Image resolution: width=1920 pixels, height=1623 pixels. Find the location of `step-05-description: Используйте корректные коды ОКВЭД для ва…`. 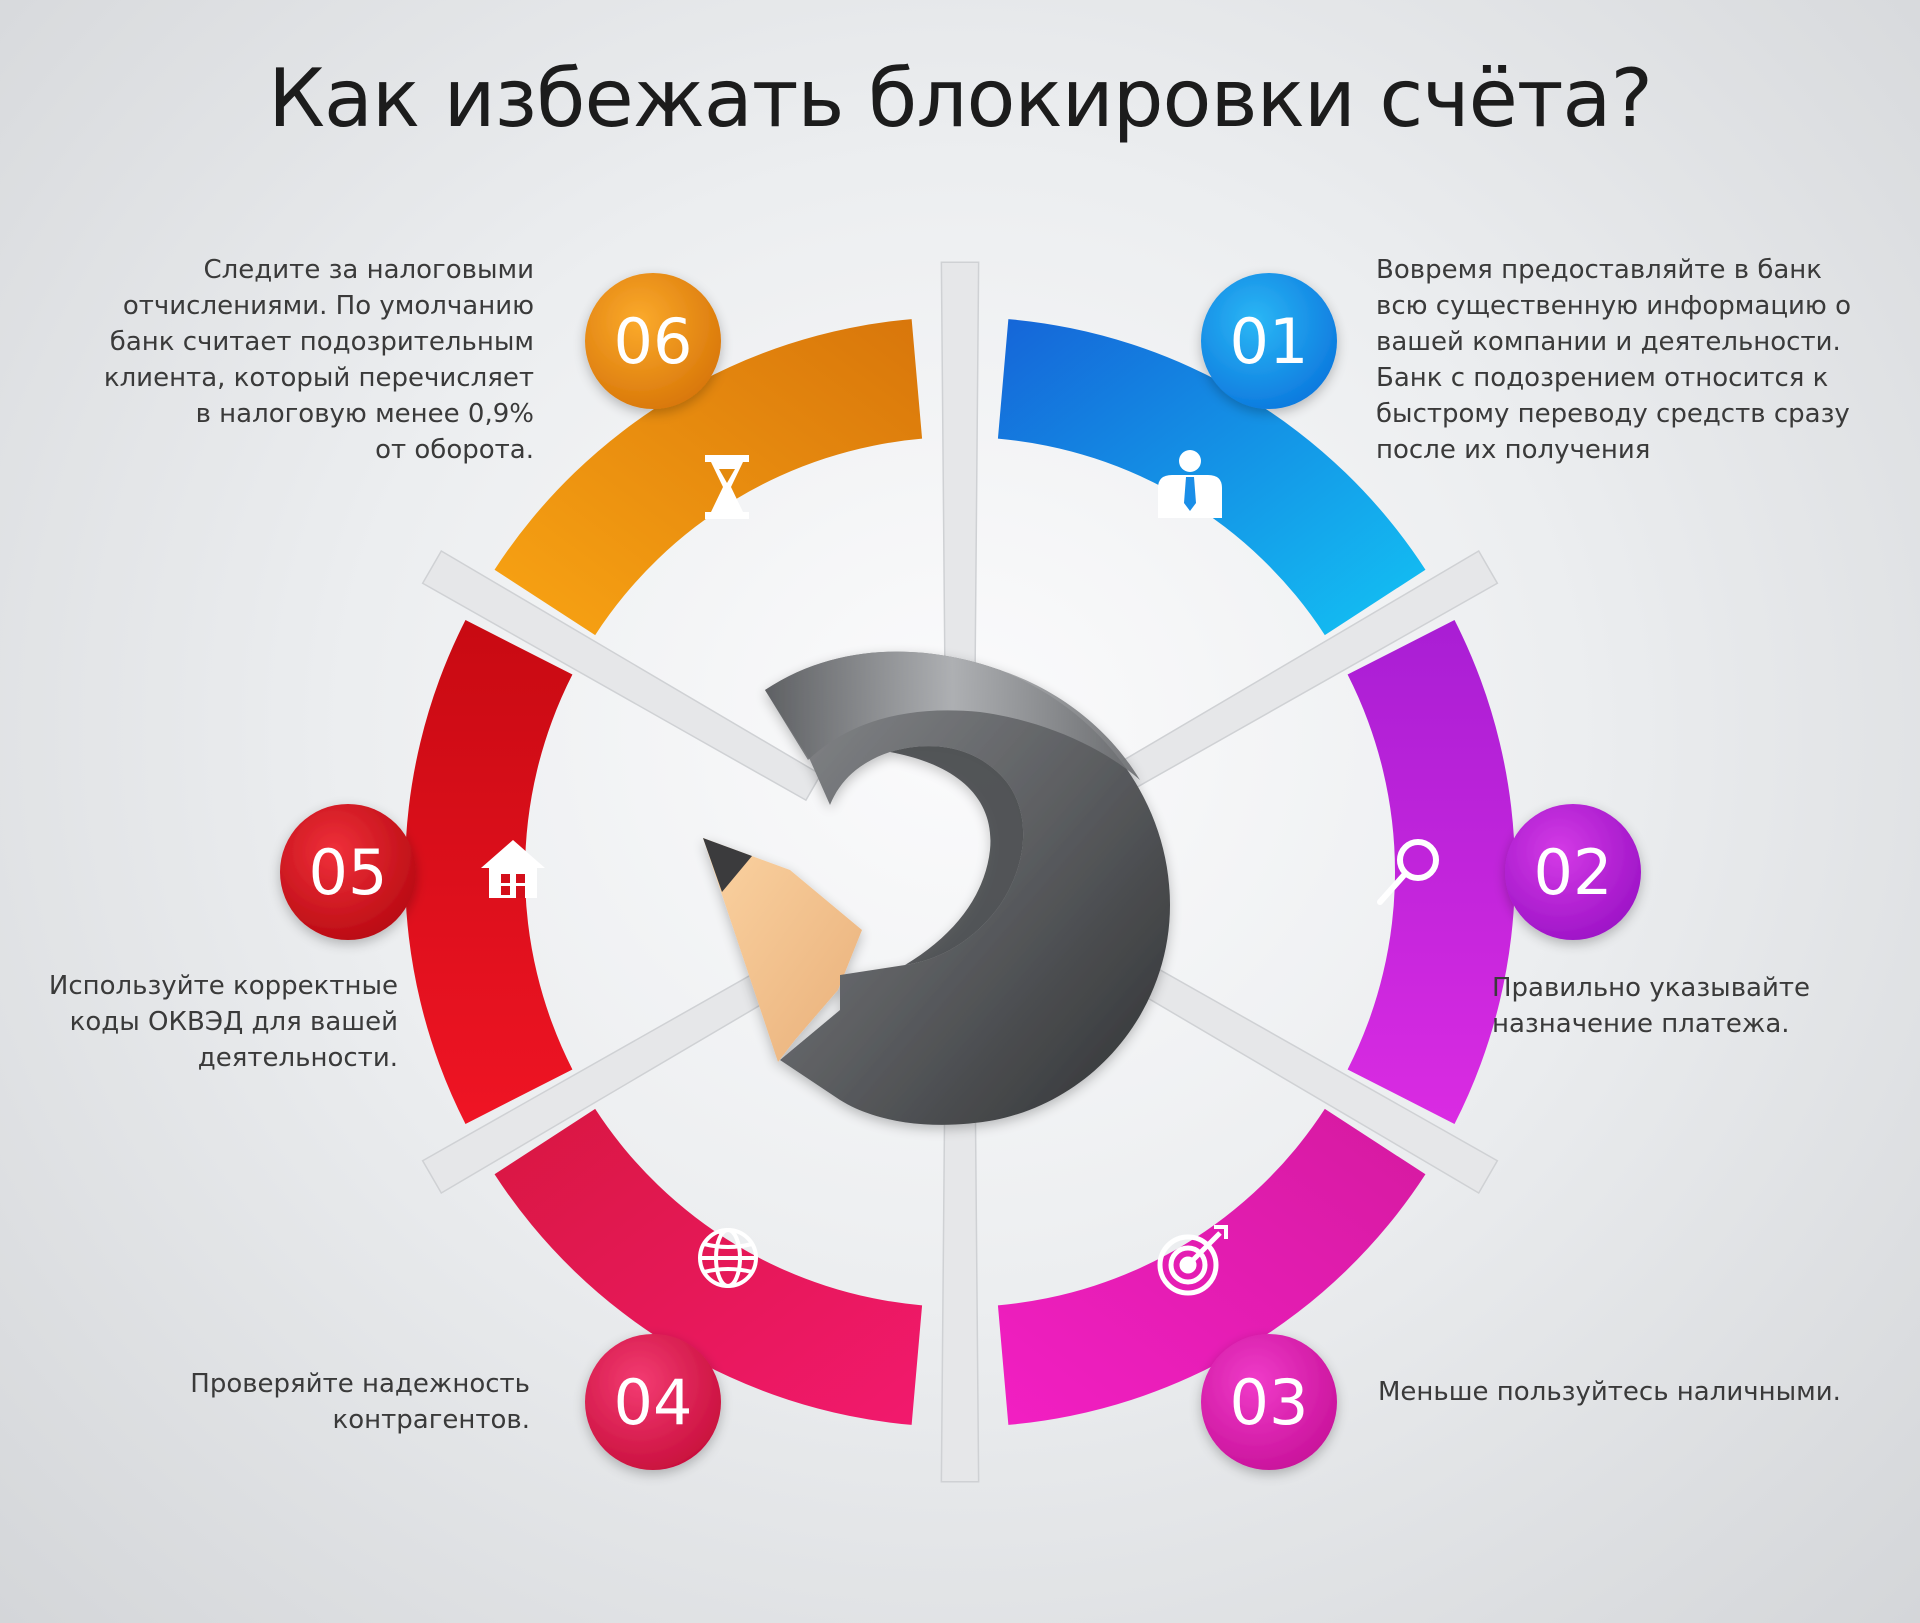

step-05-description: Используйте корректные коды ОКВЭД для ва… is located at coordinates (223, 1022).